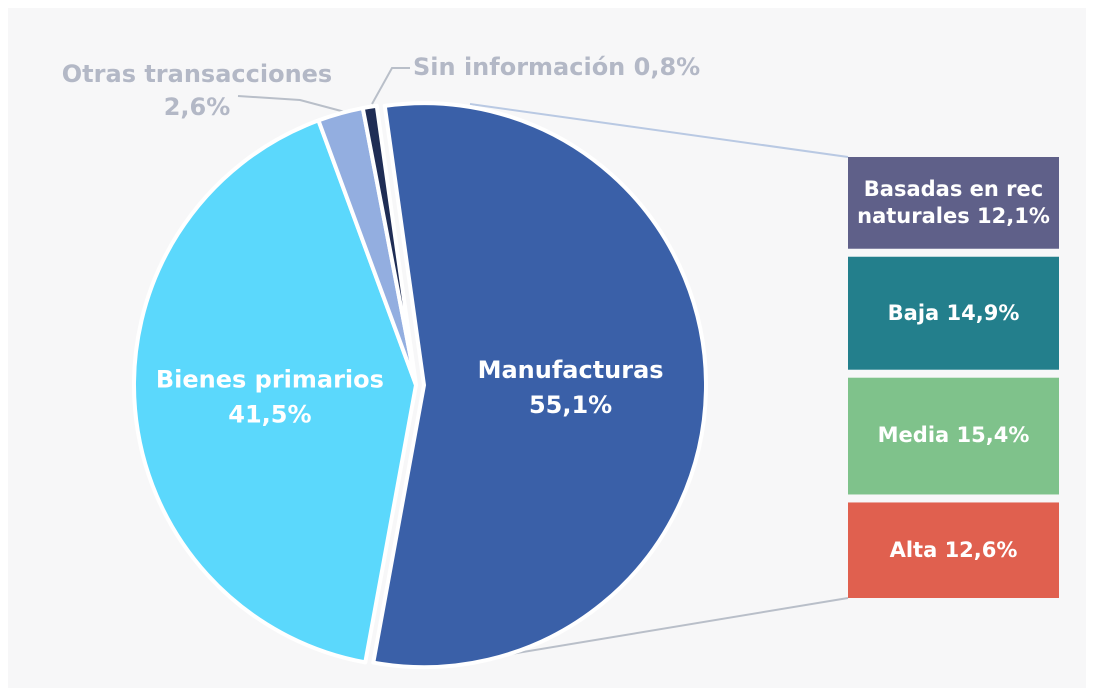  Describe the element at coordinates (1013, 215) in the screenshot. I see `bar-value: 12,1%` at that location.